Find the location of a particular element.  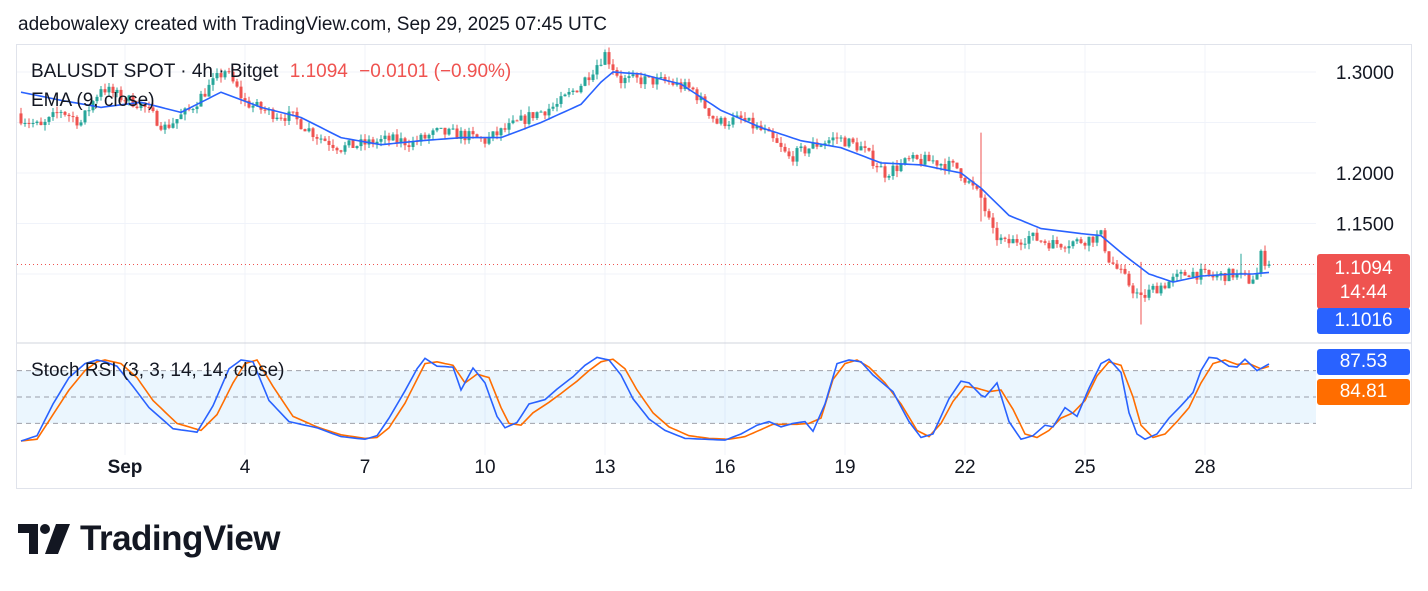

time-axis-label: 7 is located at coordinates (365, 467).